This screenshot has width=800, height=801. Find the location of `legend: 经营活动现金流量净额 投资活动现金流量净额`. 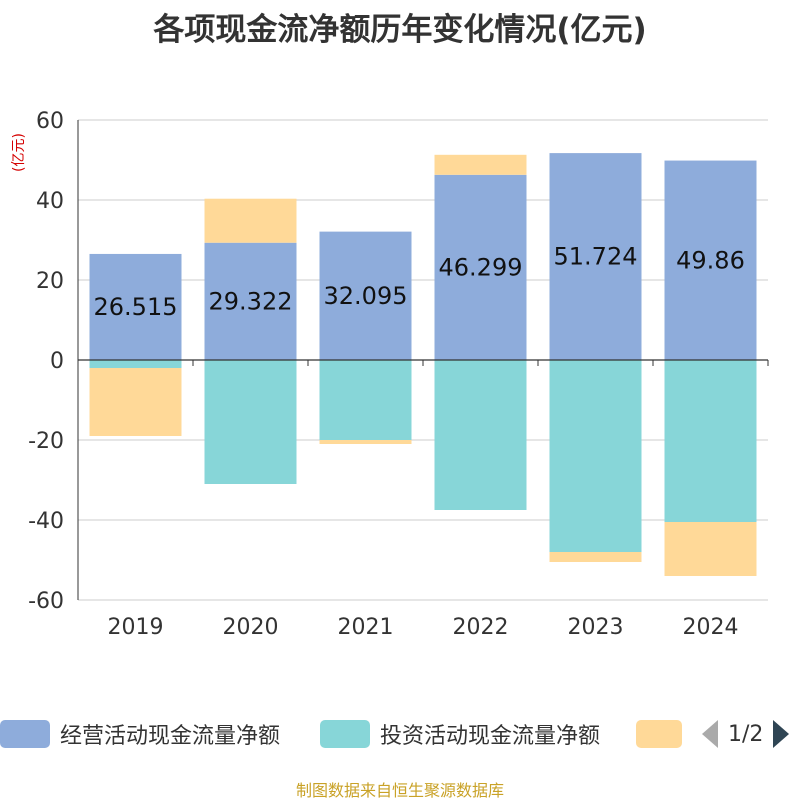

legend: 经营活动现金流量净额 投资活动现金流量净额 is located at coordinates (400, 734).